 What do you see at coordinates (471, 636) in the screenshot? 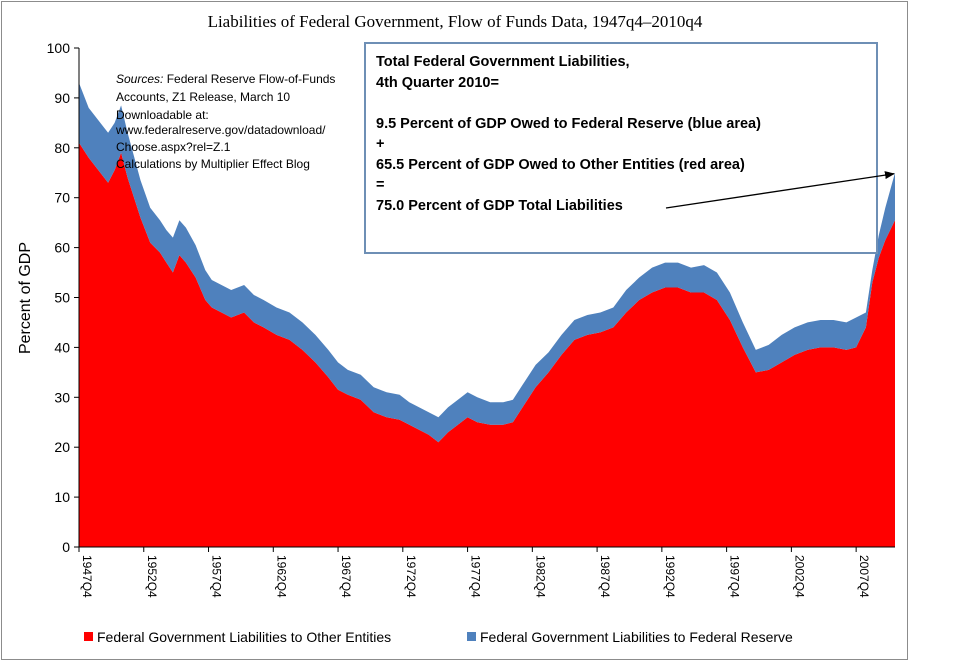
I see `legend-swatch-federal-reserve` at bounding box center [471, 636].